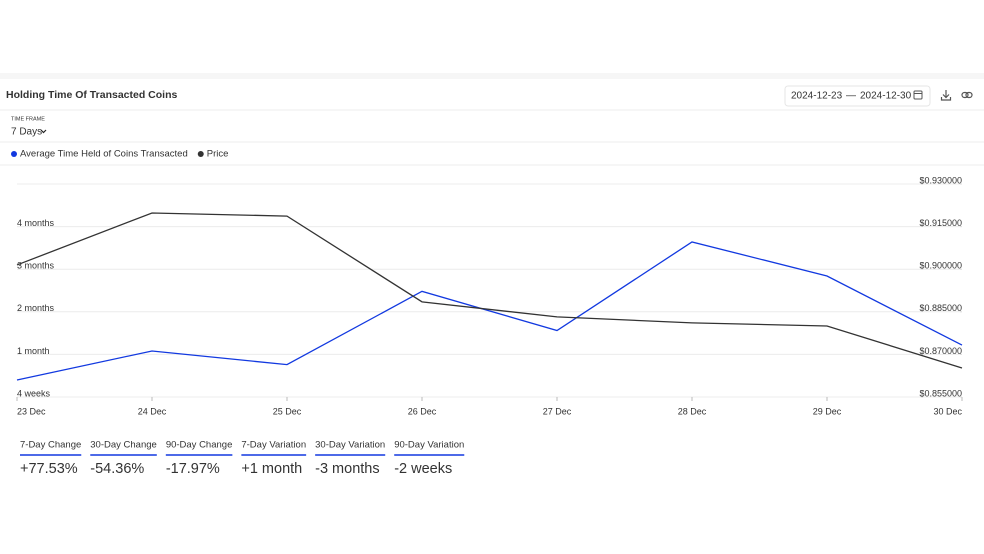 The image size is (984, 554). I want to click on stat-value: -2 weeks, so click(423, 469).